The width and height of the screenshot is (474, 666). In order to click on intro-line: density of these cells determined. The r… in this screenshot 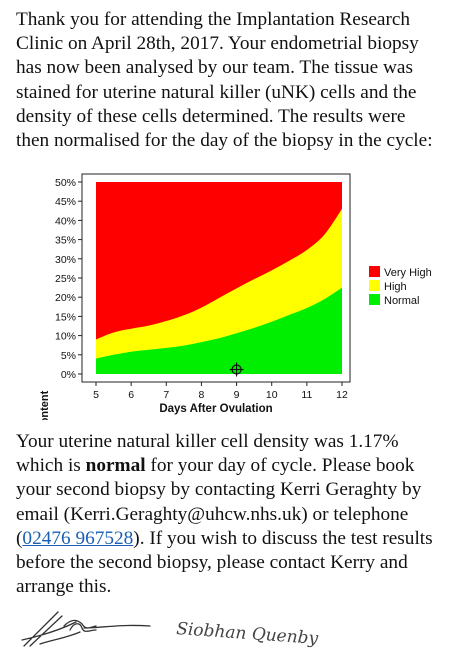, I will do `click(211, 116)`.